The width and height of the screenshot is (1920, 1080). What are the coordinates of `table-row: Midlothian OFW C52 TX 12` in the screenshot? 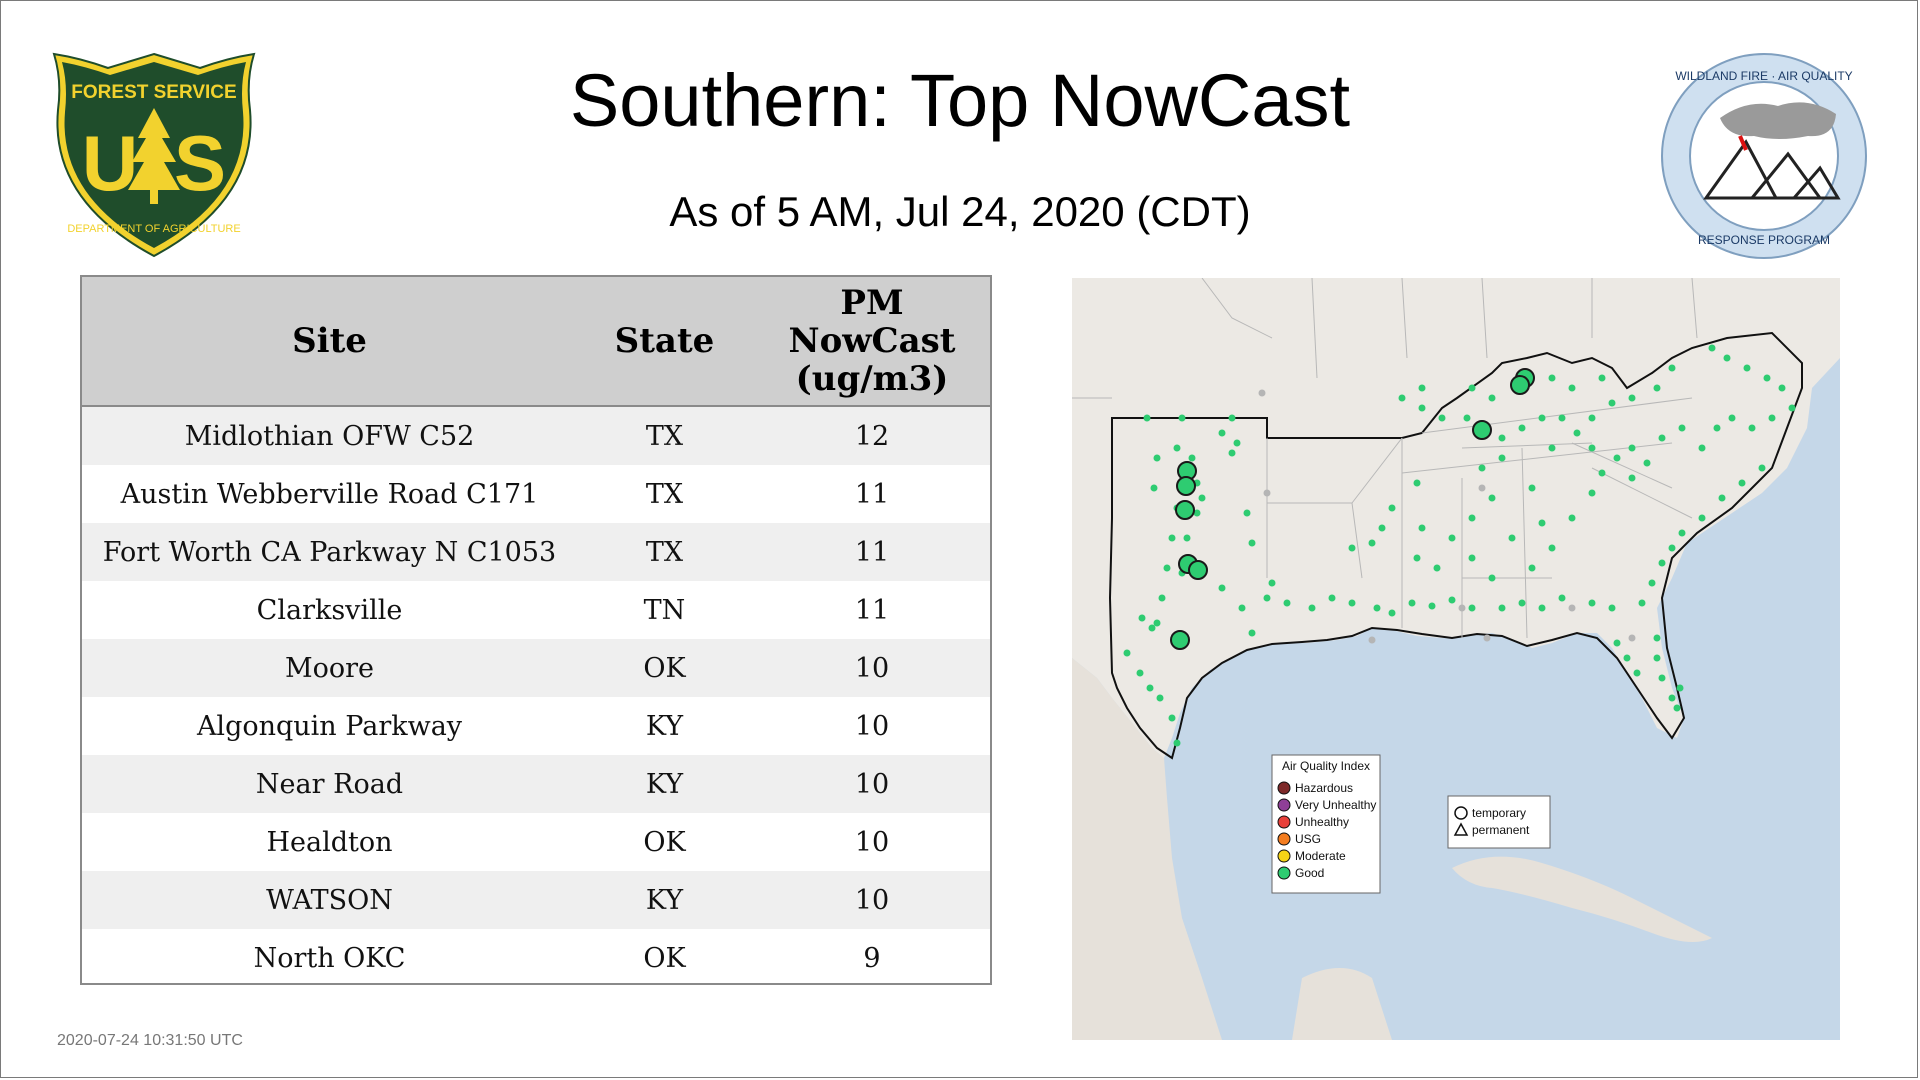 It's located at (536, 435).